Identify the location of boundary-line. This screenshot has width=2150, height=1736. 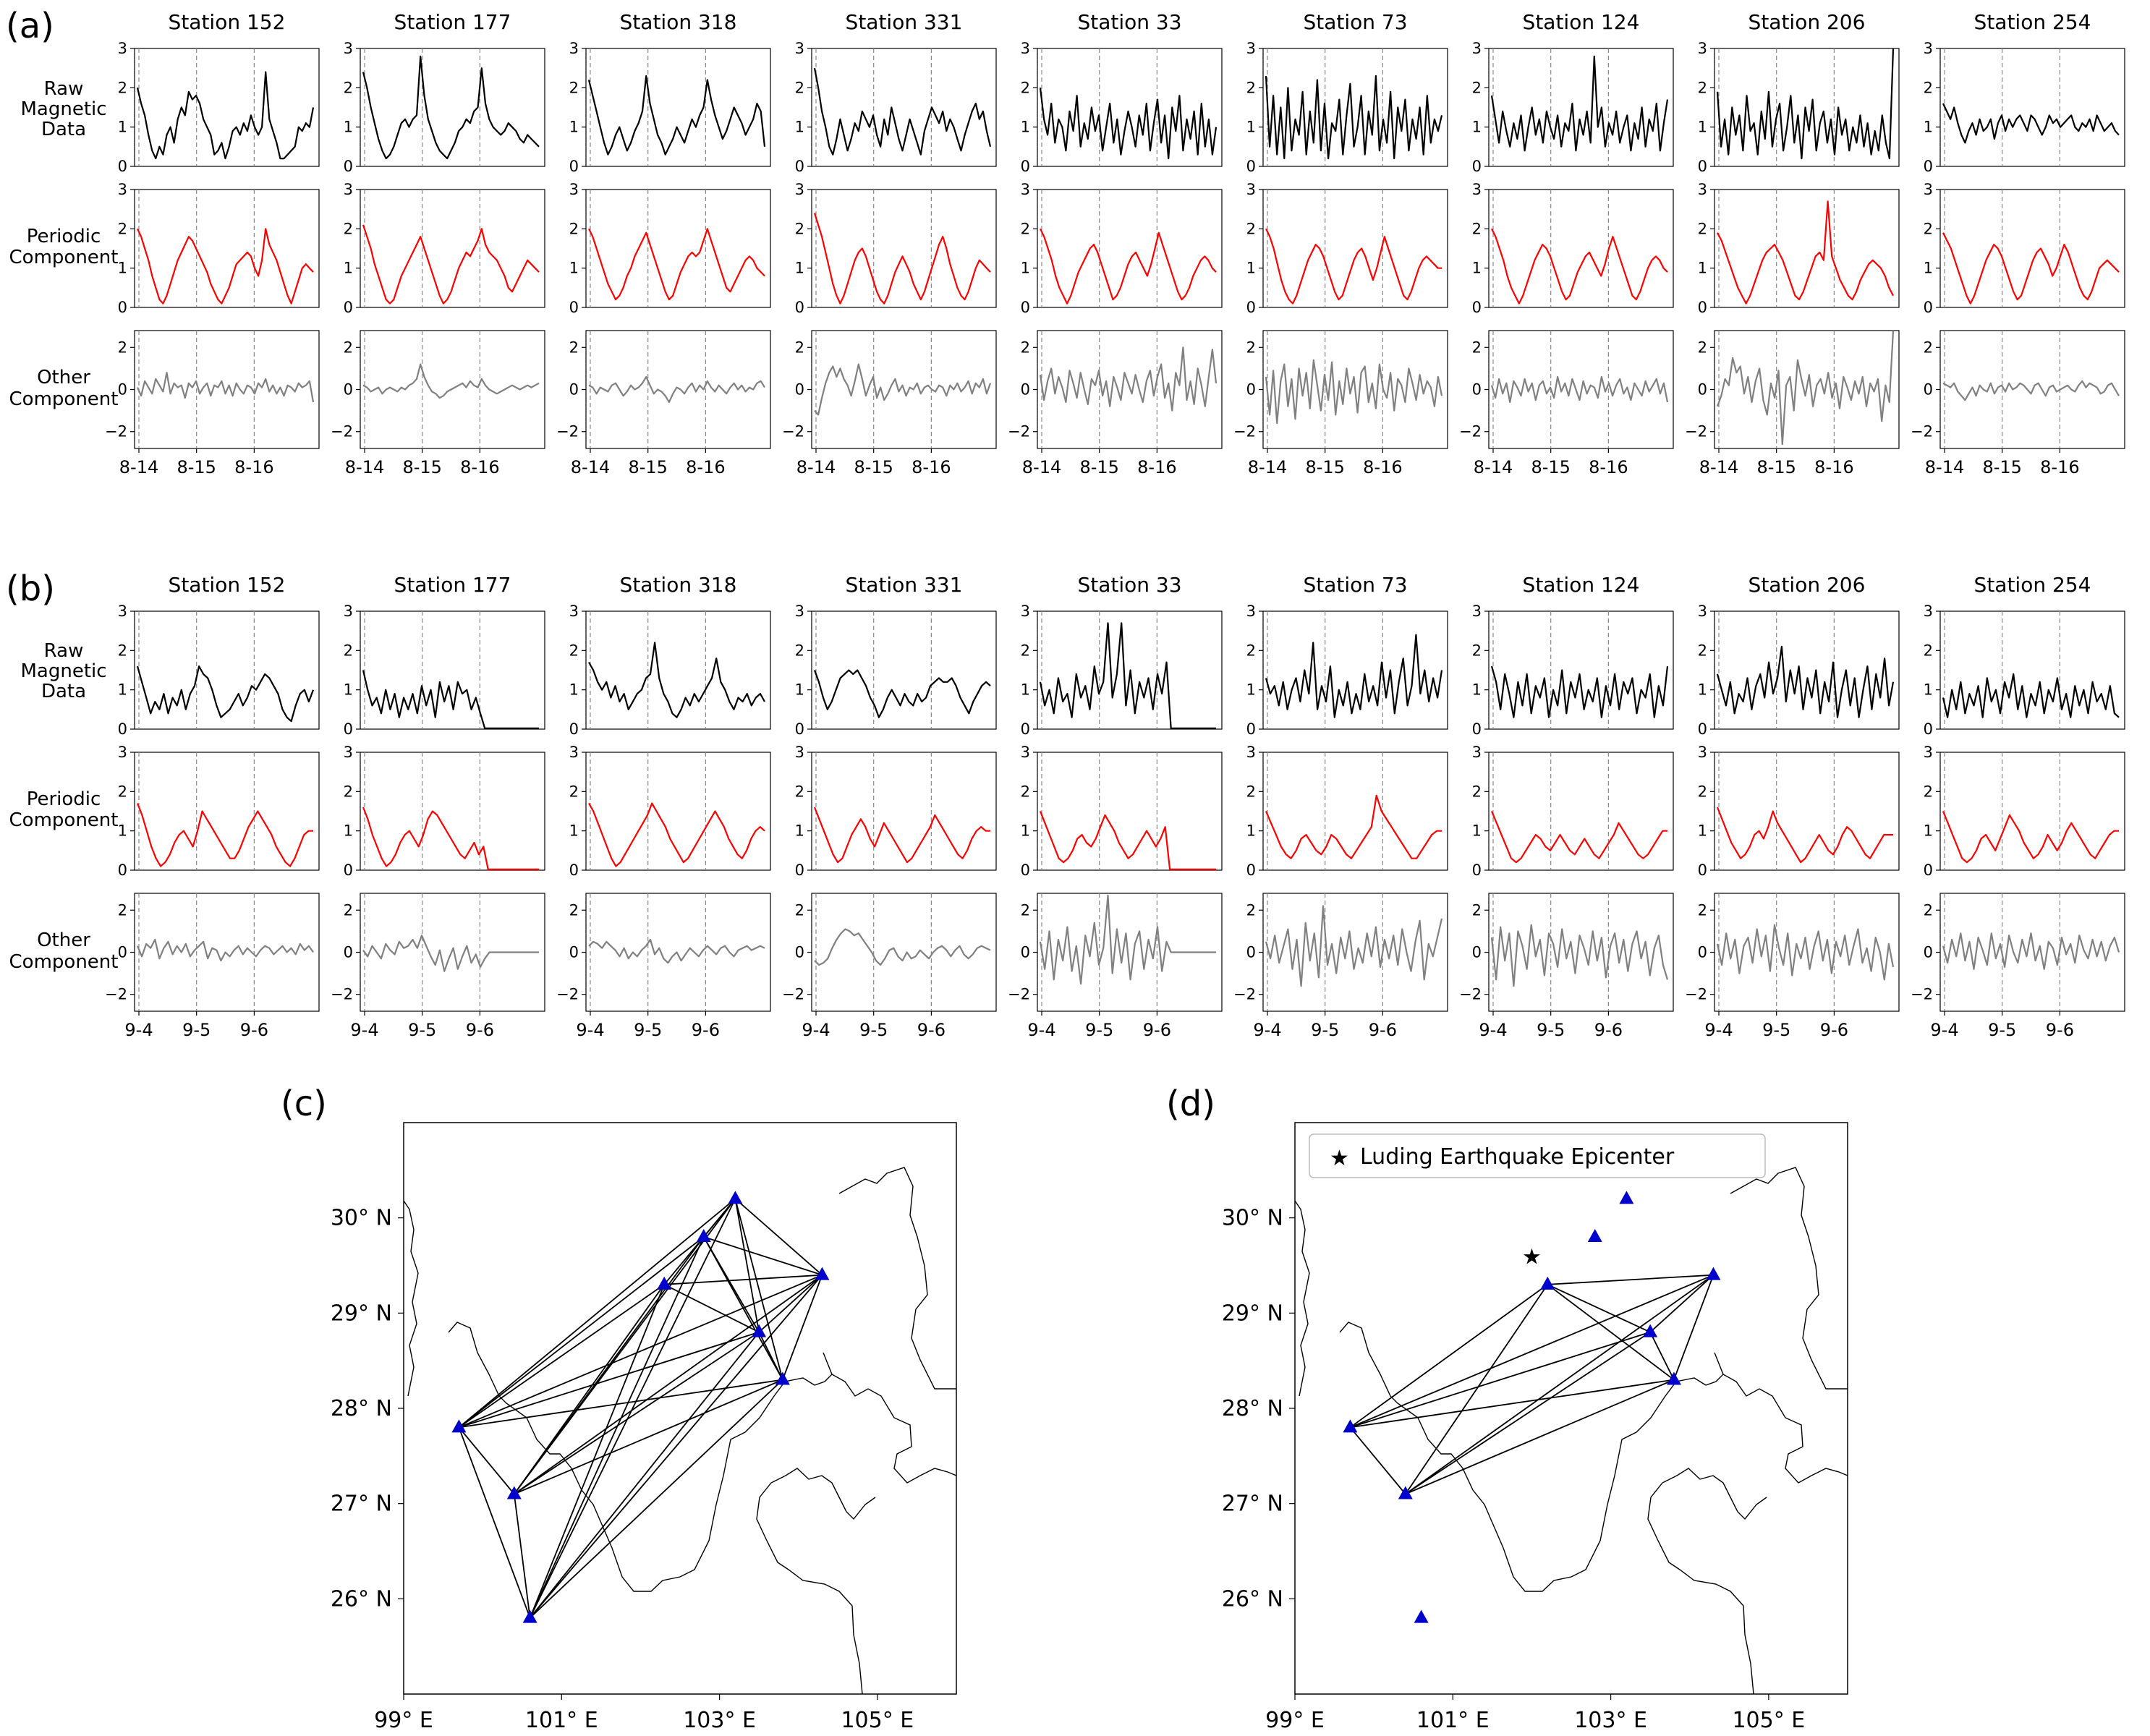
(411, 1299).